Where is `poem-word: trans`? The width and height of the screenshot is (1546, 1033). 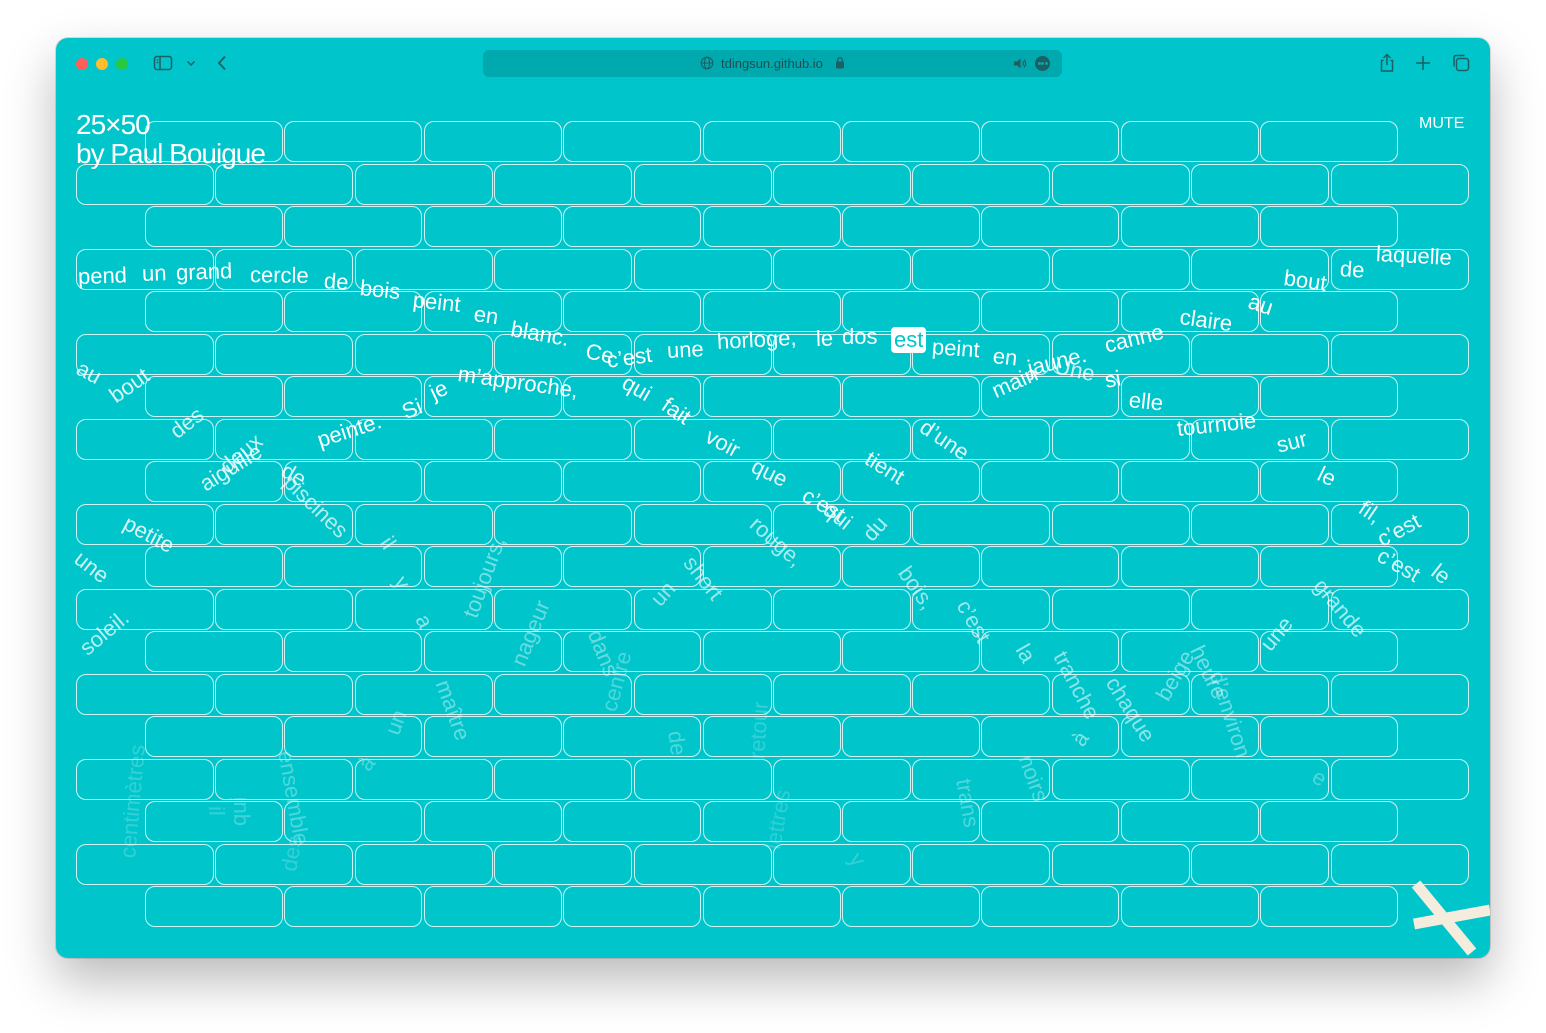 poem-word: trans is located at coordinates (968, 803).